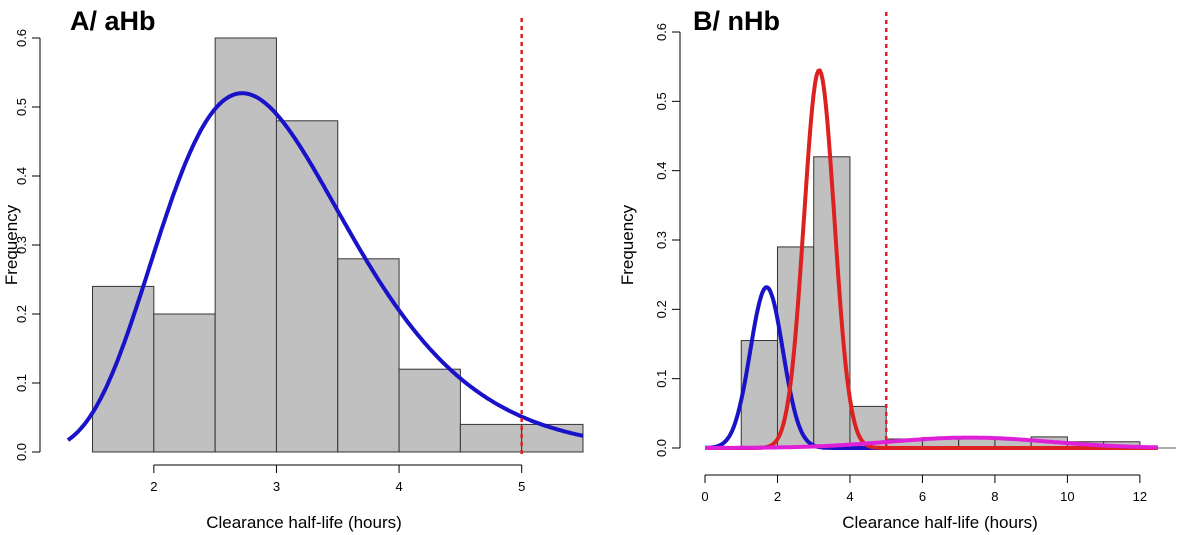  Describe the element at coordinates (21, 314) in the screenshot. I see `panel-a-y-tick-label: 0.2` at that location.